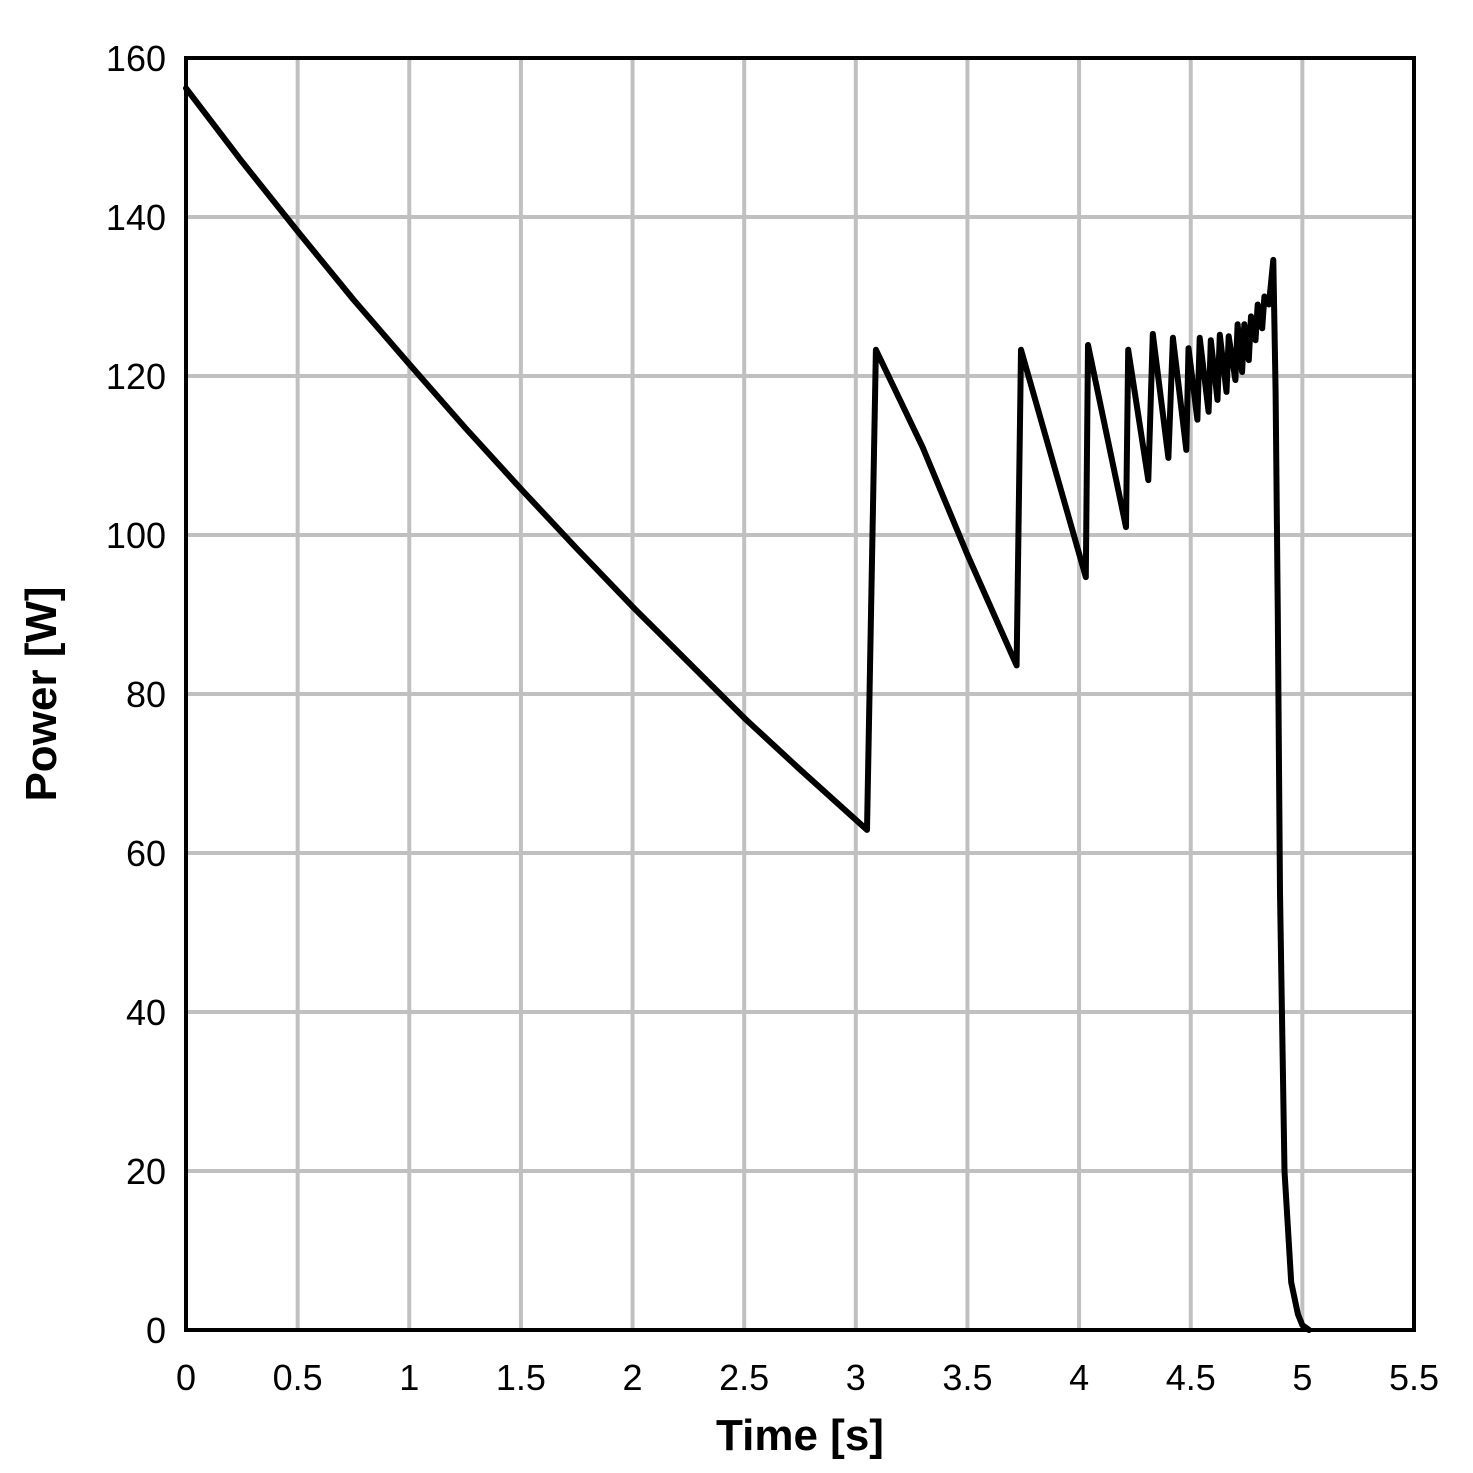 This screenshot has height=1473, width=1473. What do you see at coordinates (146, 694) in the screenshot?
I see `y-tick-label: 80` at bounding box center [146, 694].